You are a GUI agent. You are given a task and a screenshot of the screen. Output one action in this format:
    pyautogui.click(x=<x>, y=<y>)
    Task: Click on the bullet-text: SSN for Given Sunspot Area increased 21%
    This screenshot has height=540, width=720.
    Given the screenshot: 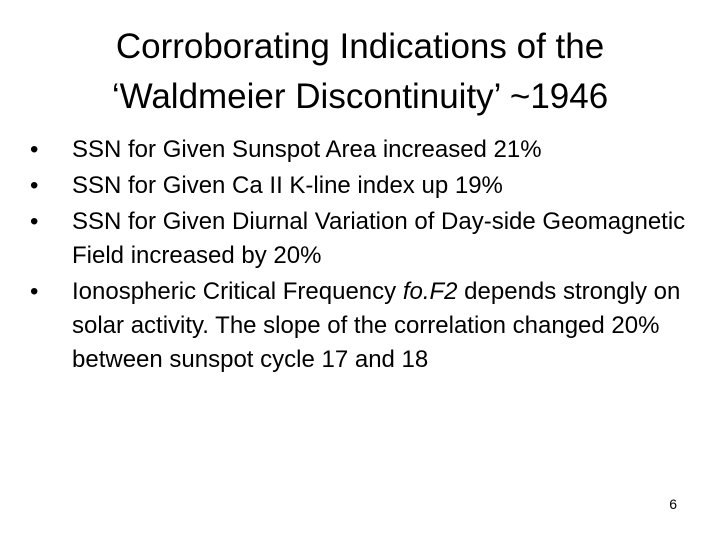 What is the action you would take?
    pyautogui.click(x=307, y=149)
    